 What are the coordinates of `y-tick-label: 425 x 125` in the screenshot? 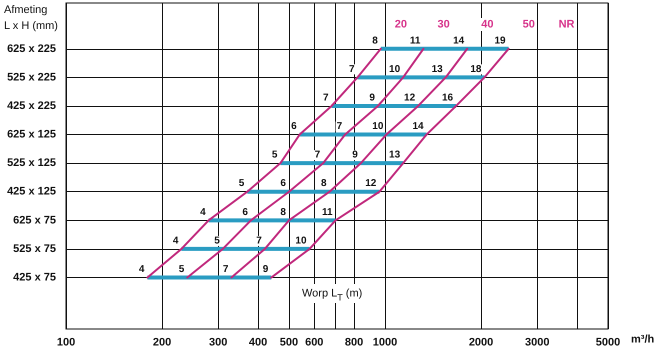 It's located at (31, 192).